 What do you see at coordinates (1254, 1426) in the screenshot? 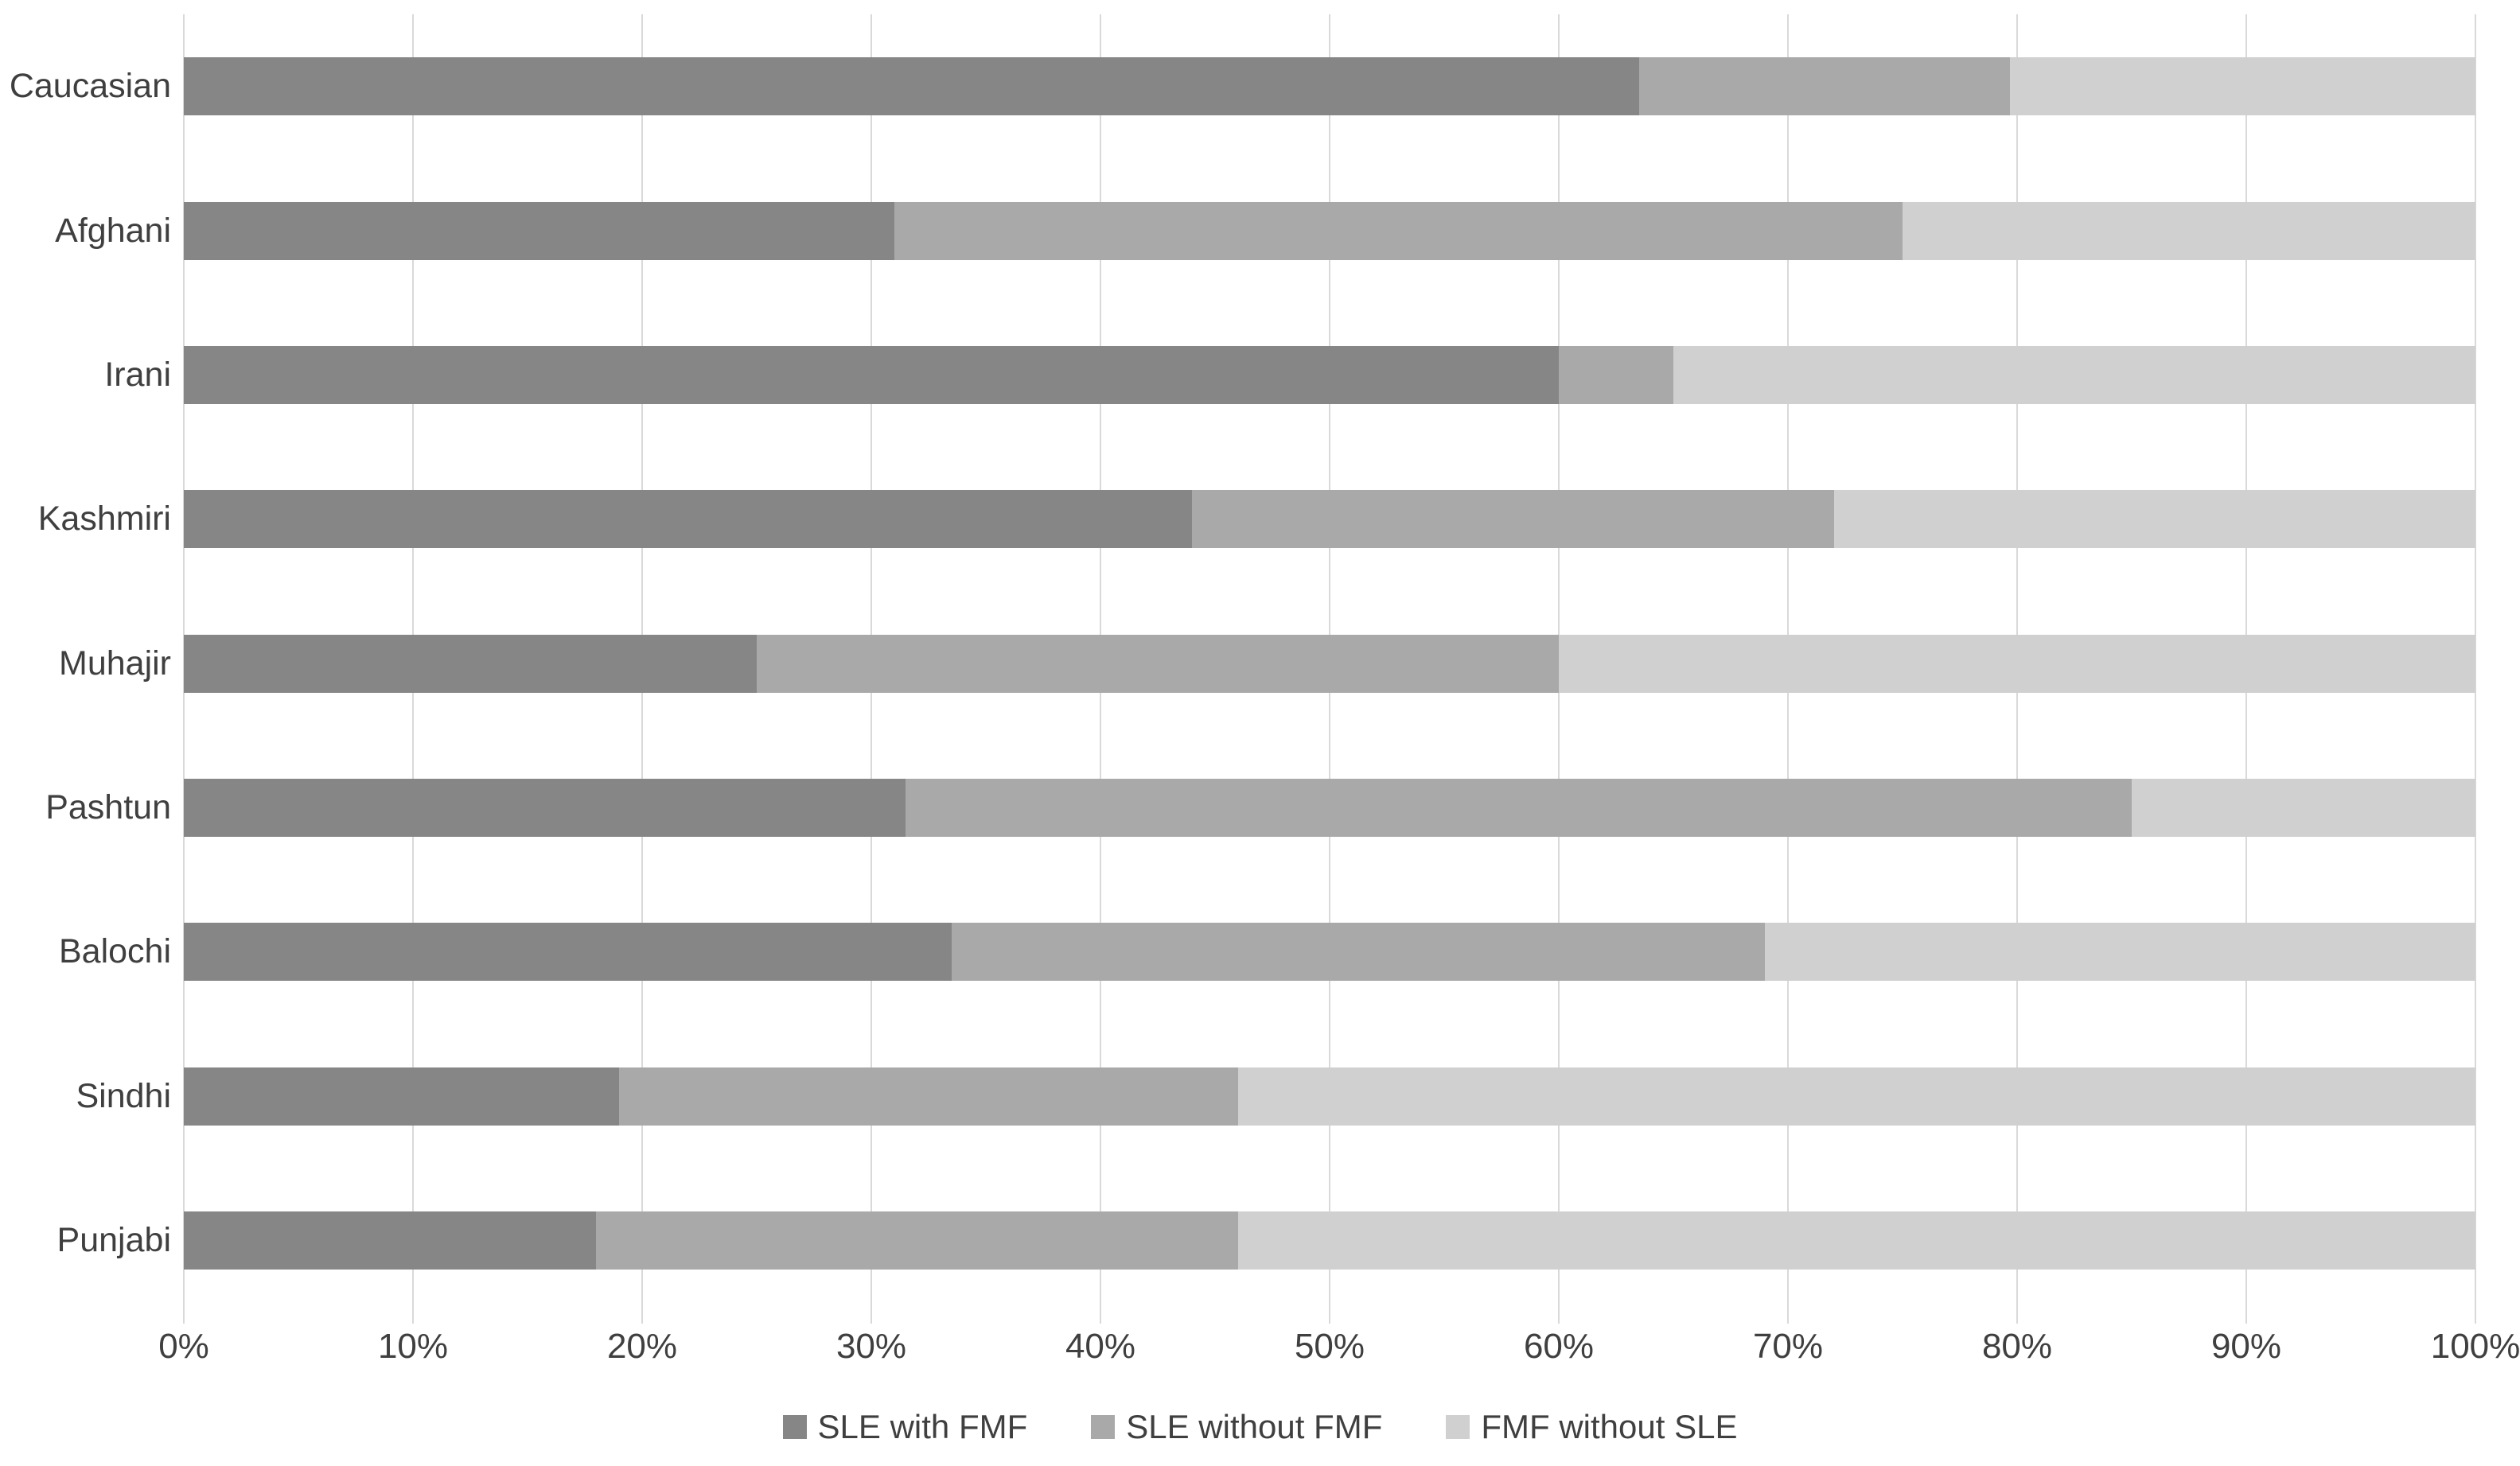
I see `legend-label: SLE without FMF` at bounding box center [1254, 1426].